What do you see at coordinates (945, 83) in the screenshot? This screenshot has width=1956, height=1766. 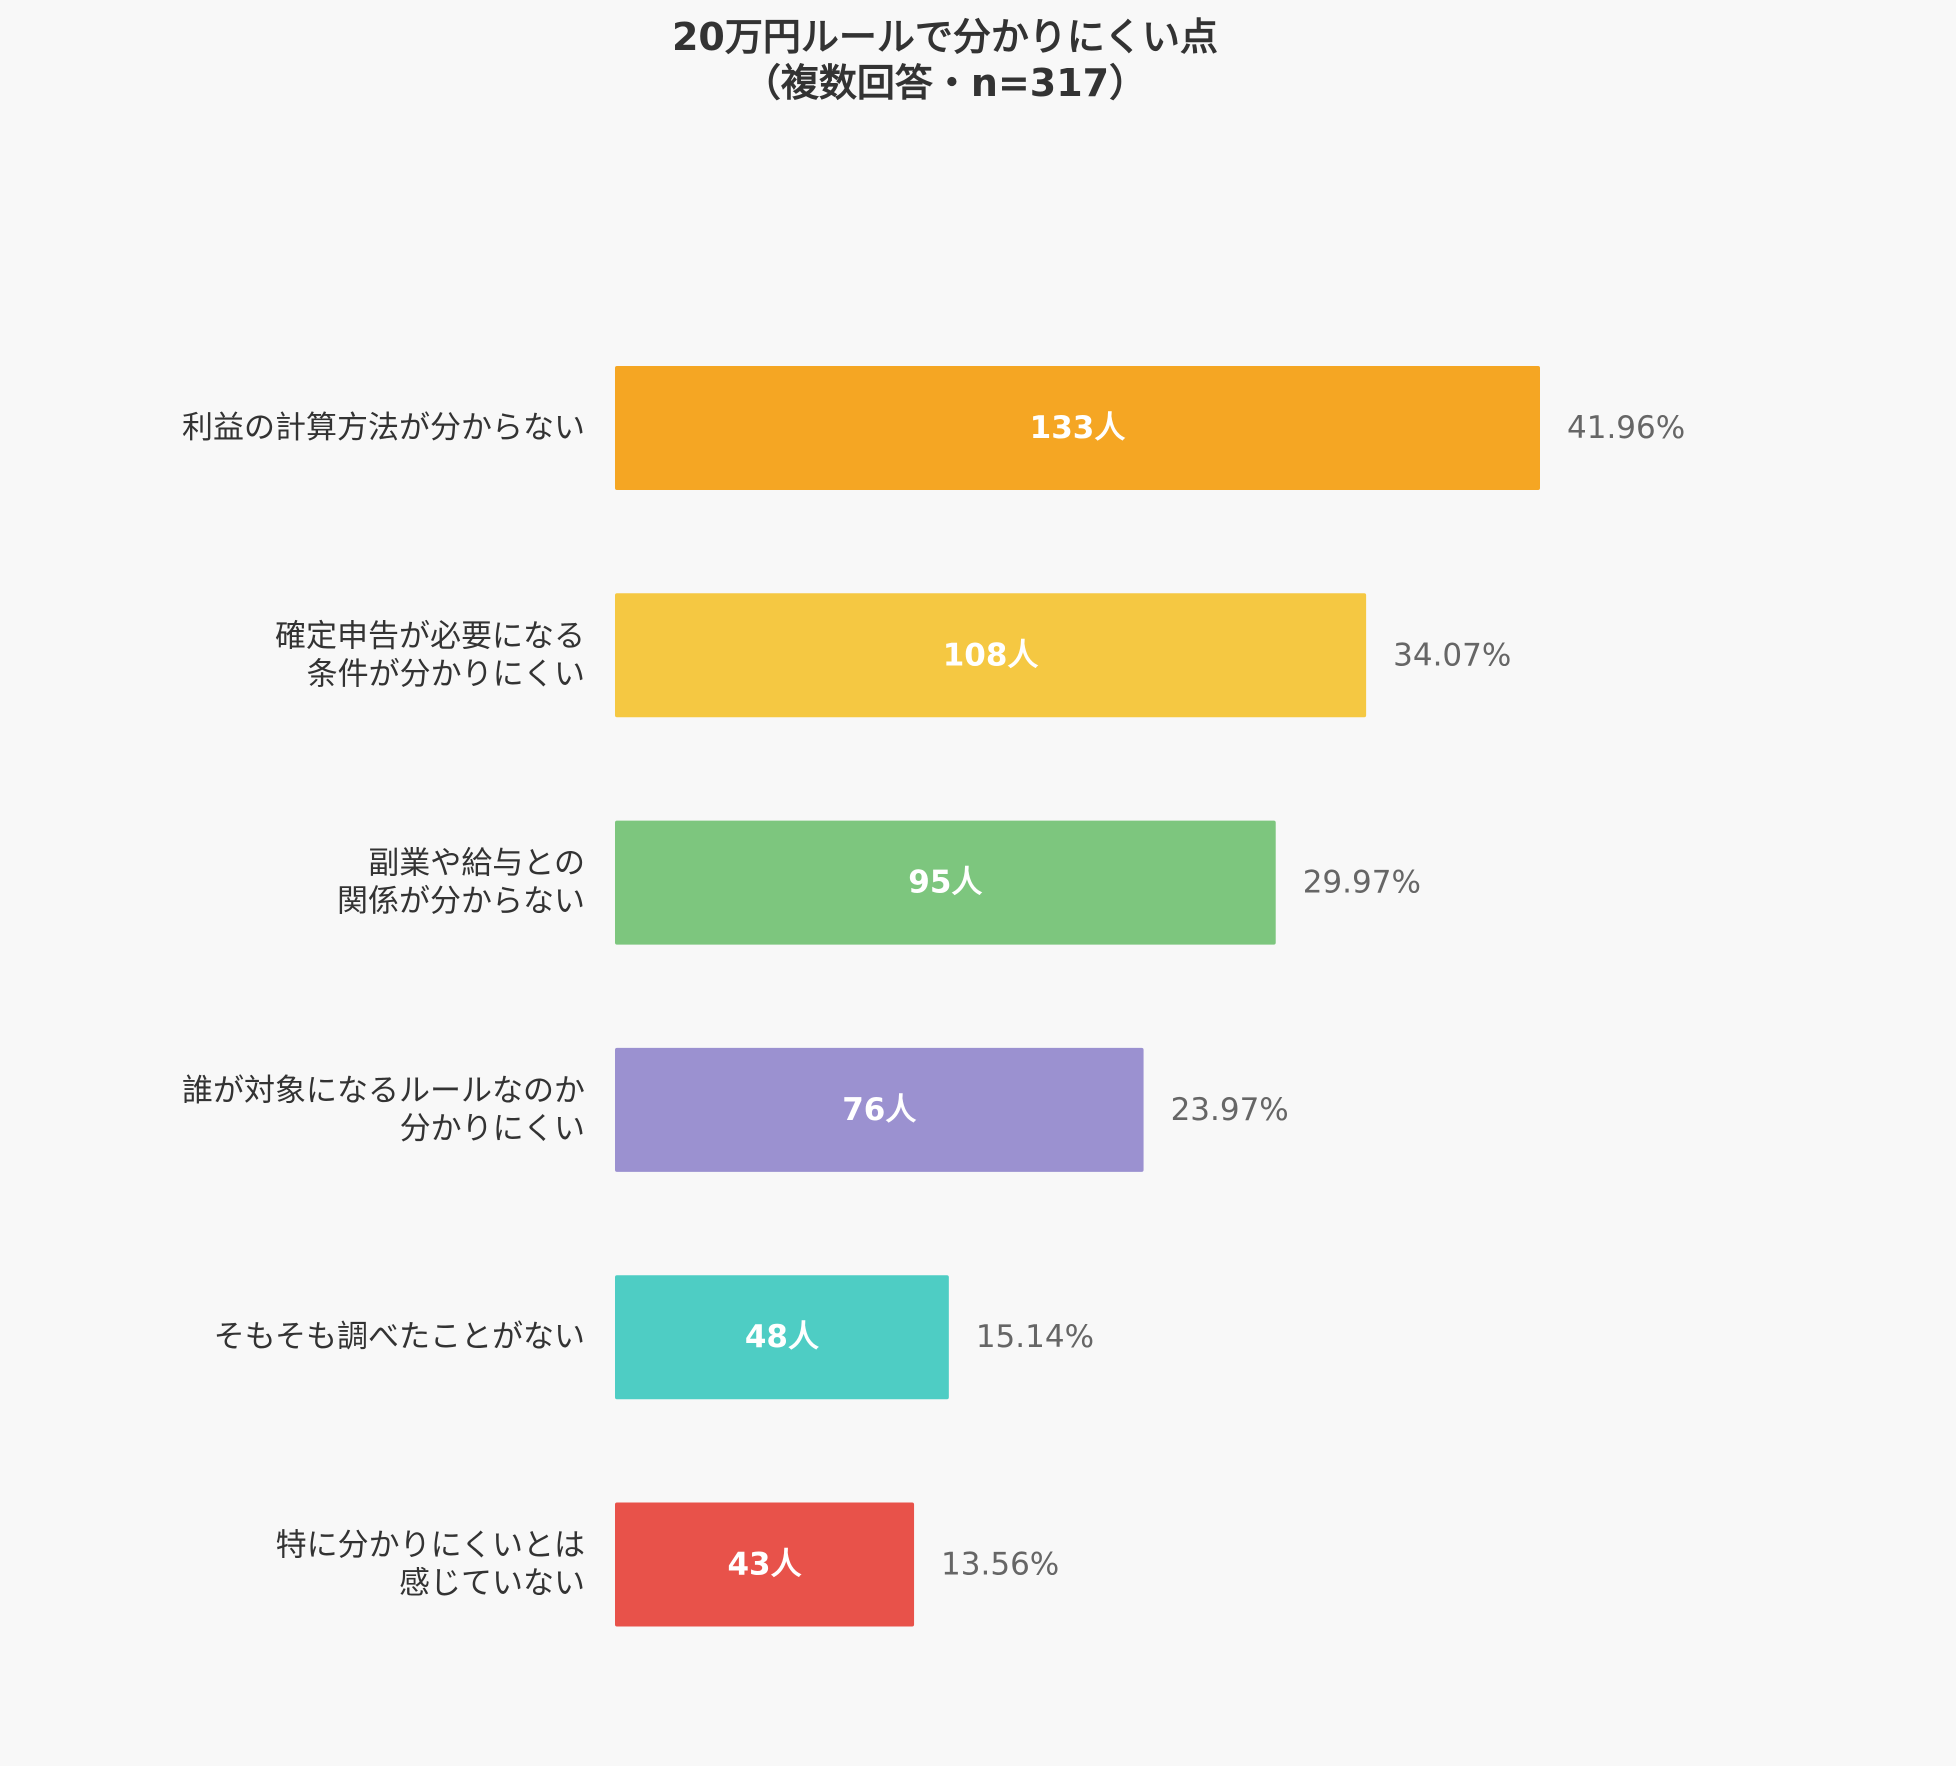 I see `chart-subtitle: （複数回答・n=317）` at bounding box center [945, 83].